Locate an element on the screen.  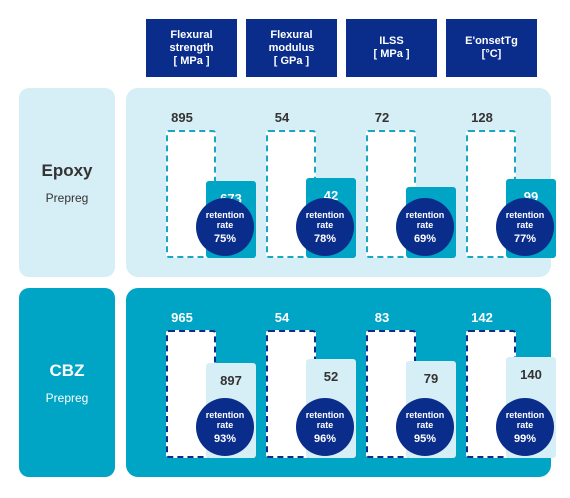
header-line: strength is located at coordinates (191, 47).